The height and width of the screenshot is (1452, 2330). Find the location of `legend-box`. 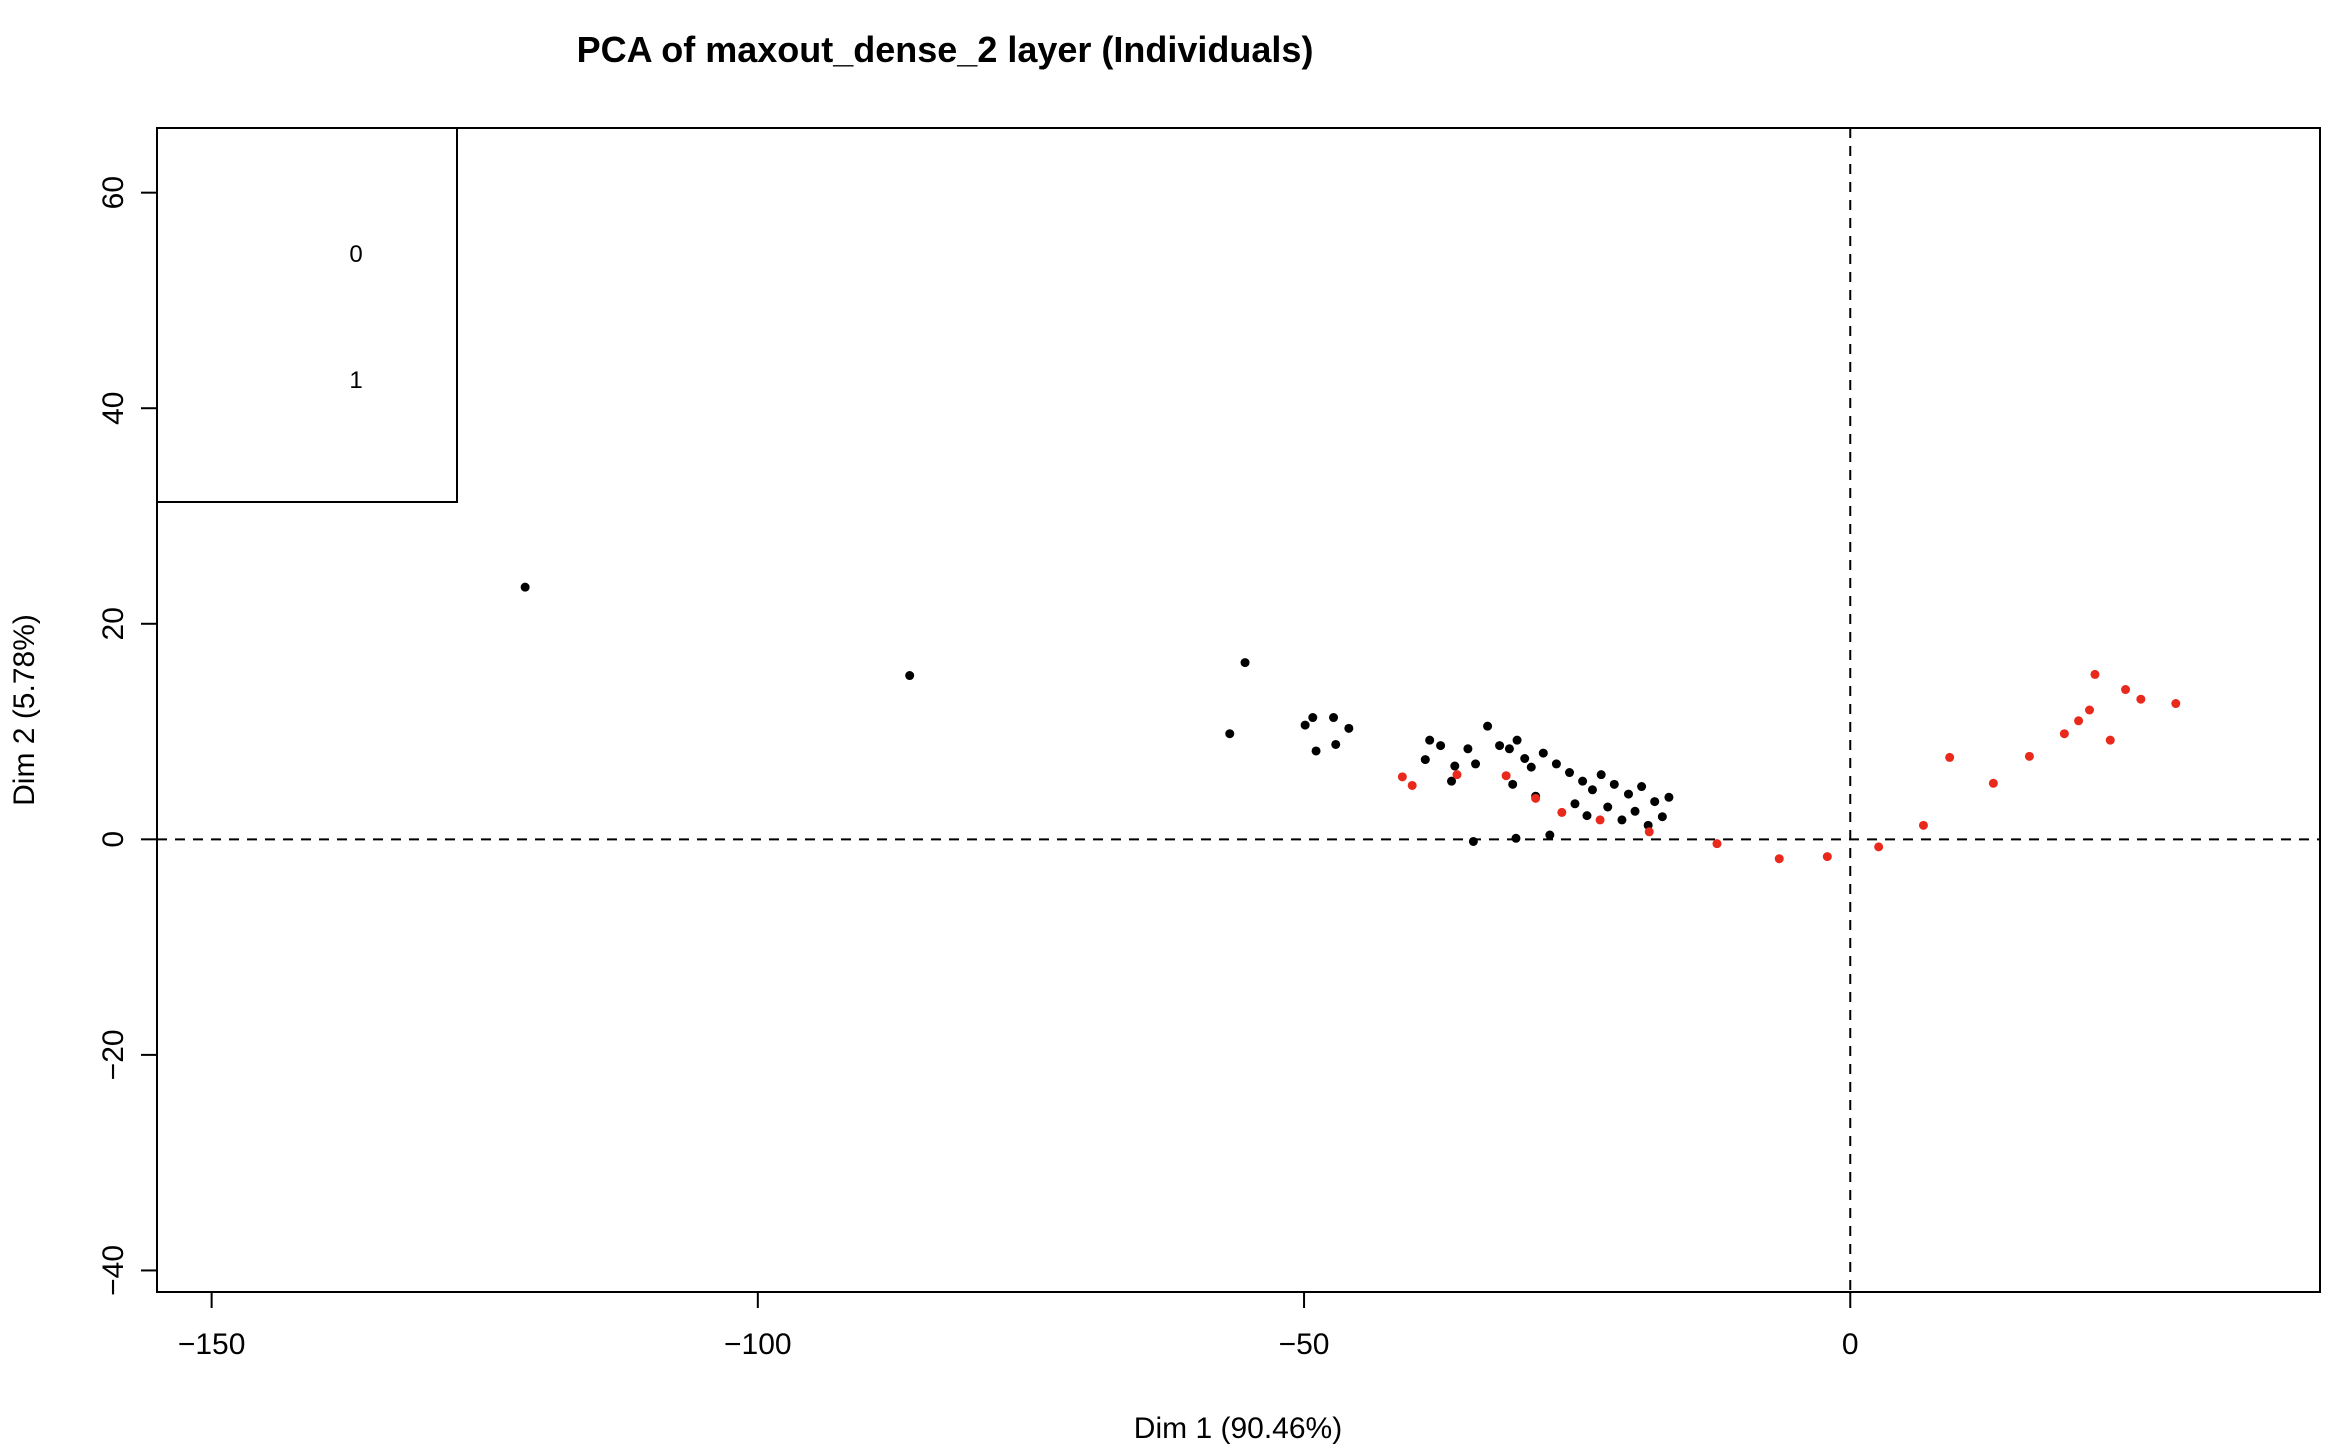

legend-box is located at coordinates (307, 315).